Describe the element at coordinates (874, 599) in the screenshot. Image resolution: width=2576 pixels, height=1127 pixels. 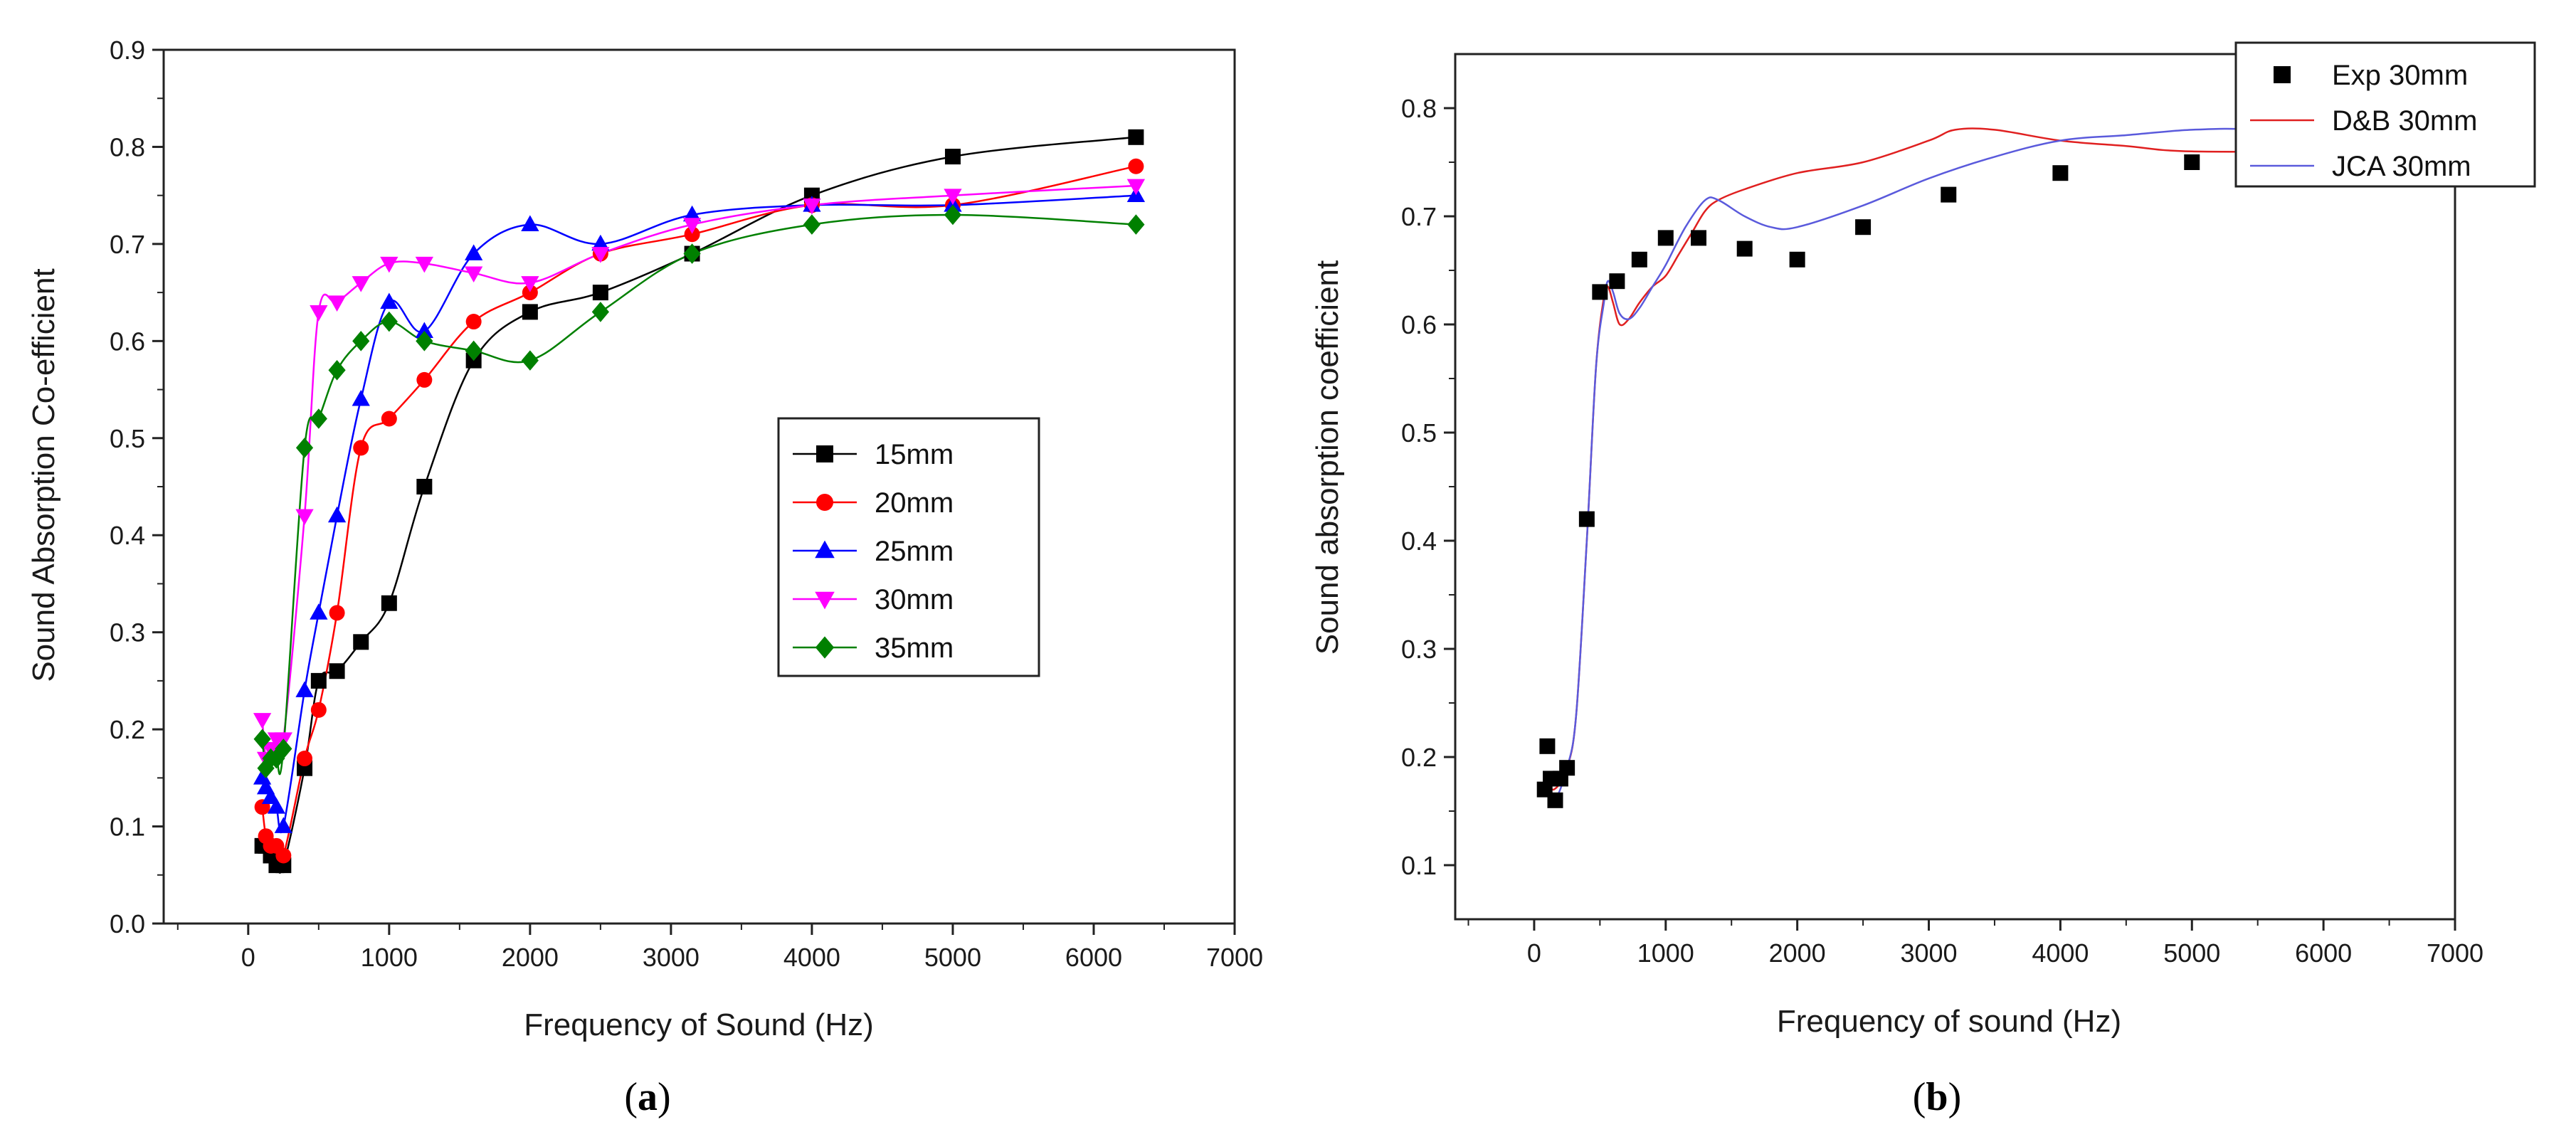
I see `legend-item: 30mm` at that location.